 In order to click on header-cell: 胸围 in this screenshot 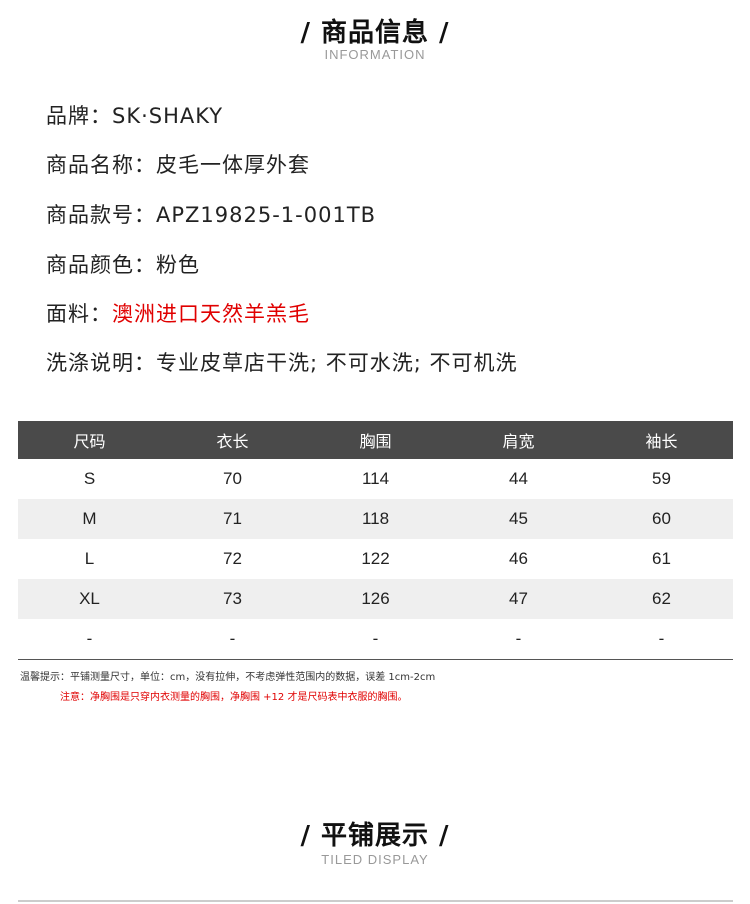, I will do `click(375, 440)`.